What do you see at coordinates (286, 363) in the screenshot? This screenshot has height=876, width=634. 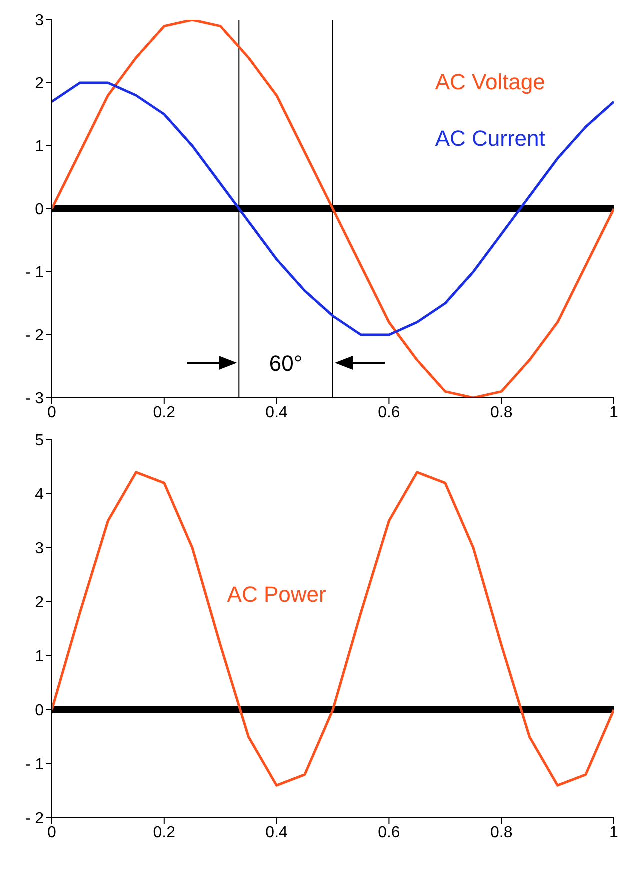 I see `annotation: 60°` at bounding box center [286, 363].